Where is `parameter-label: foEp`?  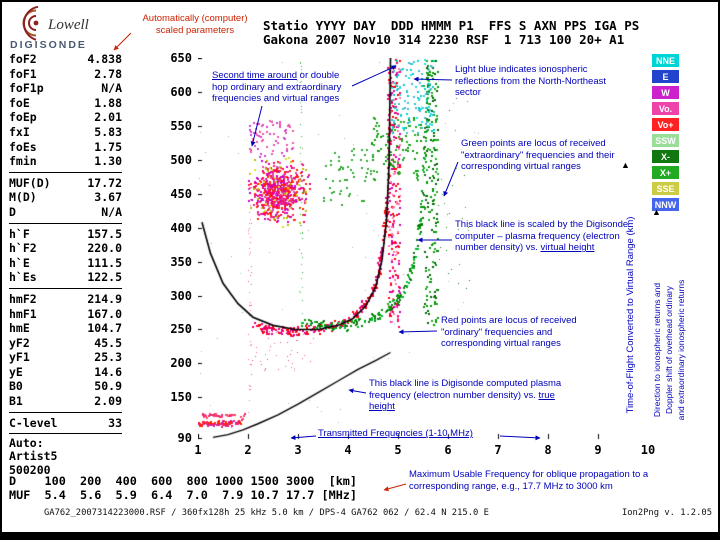 parameter-label: foEp is located at coordinates (23, 117).